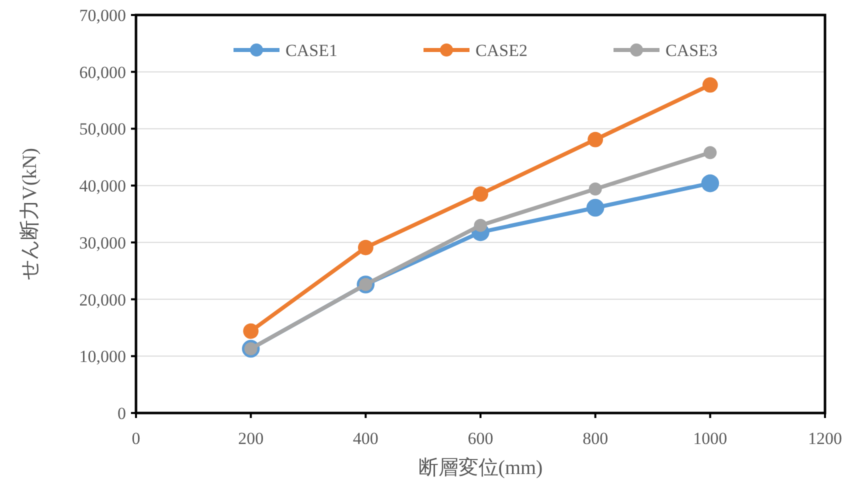 The width and height of the screenshot is (855, 486). What do you see at coordinates (30, 214) in the screenshot?
I see `y-axis-title: せん断力V(kN)` at bounding box center [30, 214].